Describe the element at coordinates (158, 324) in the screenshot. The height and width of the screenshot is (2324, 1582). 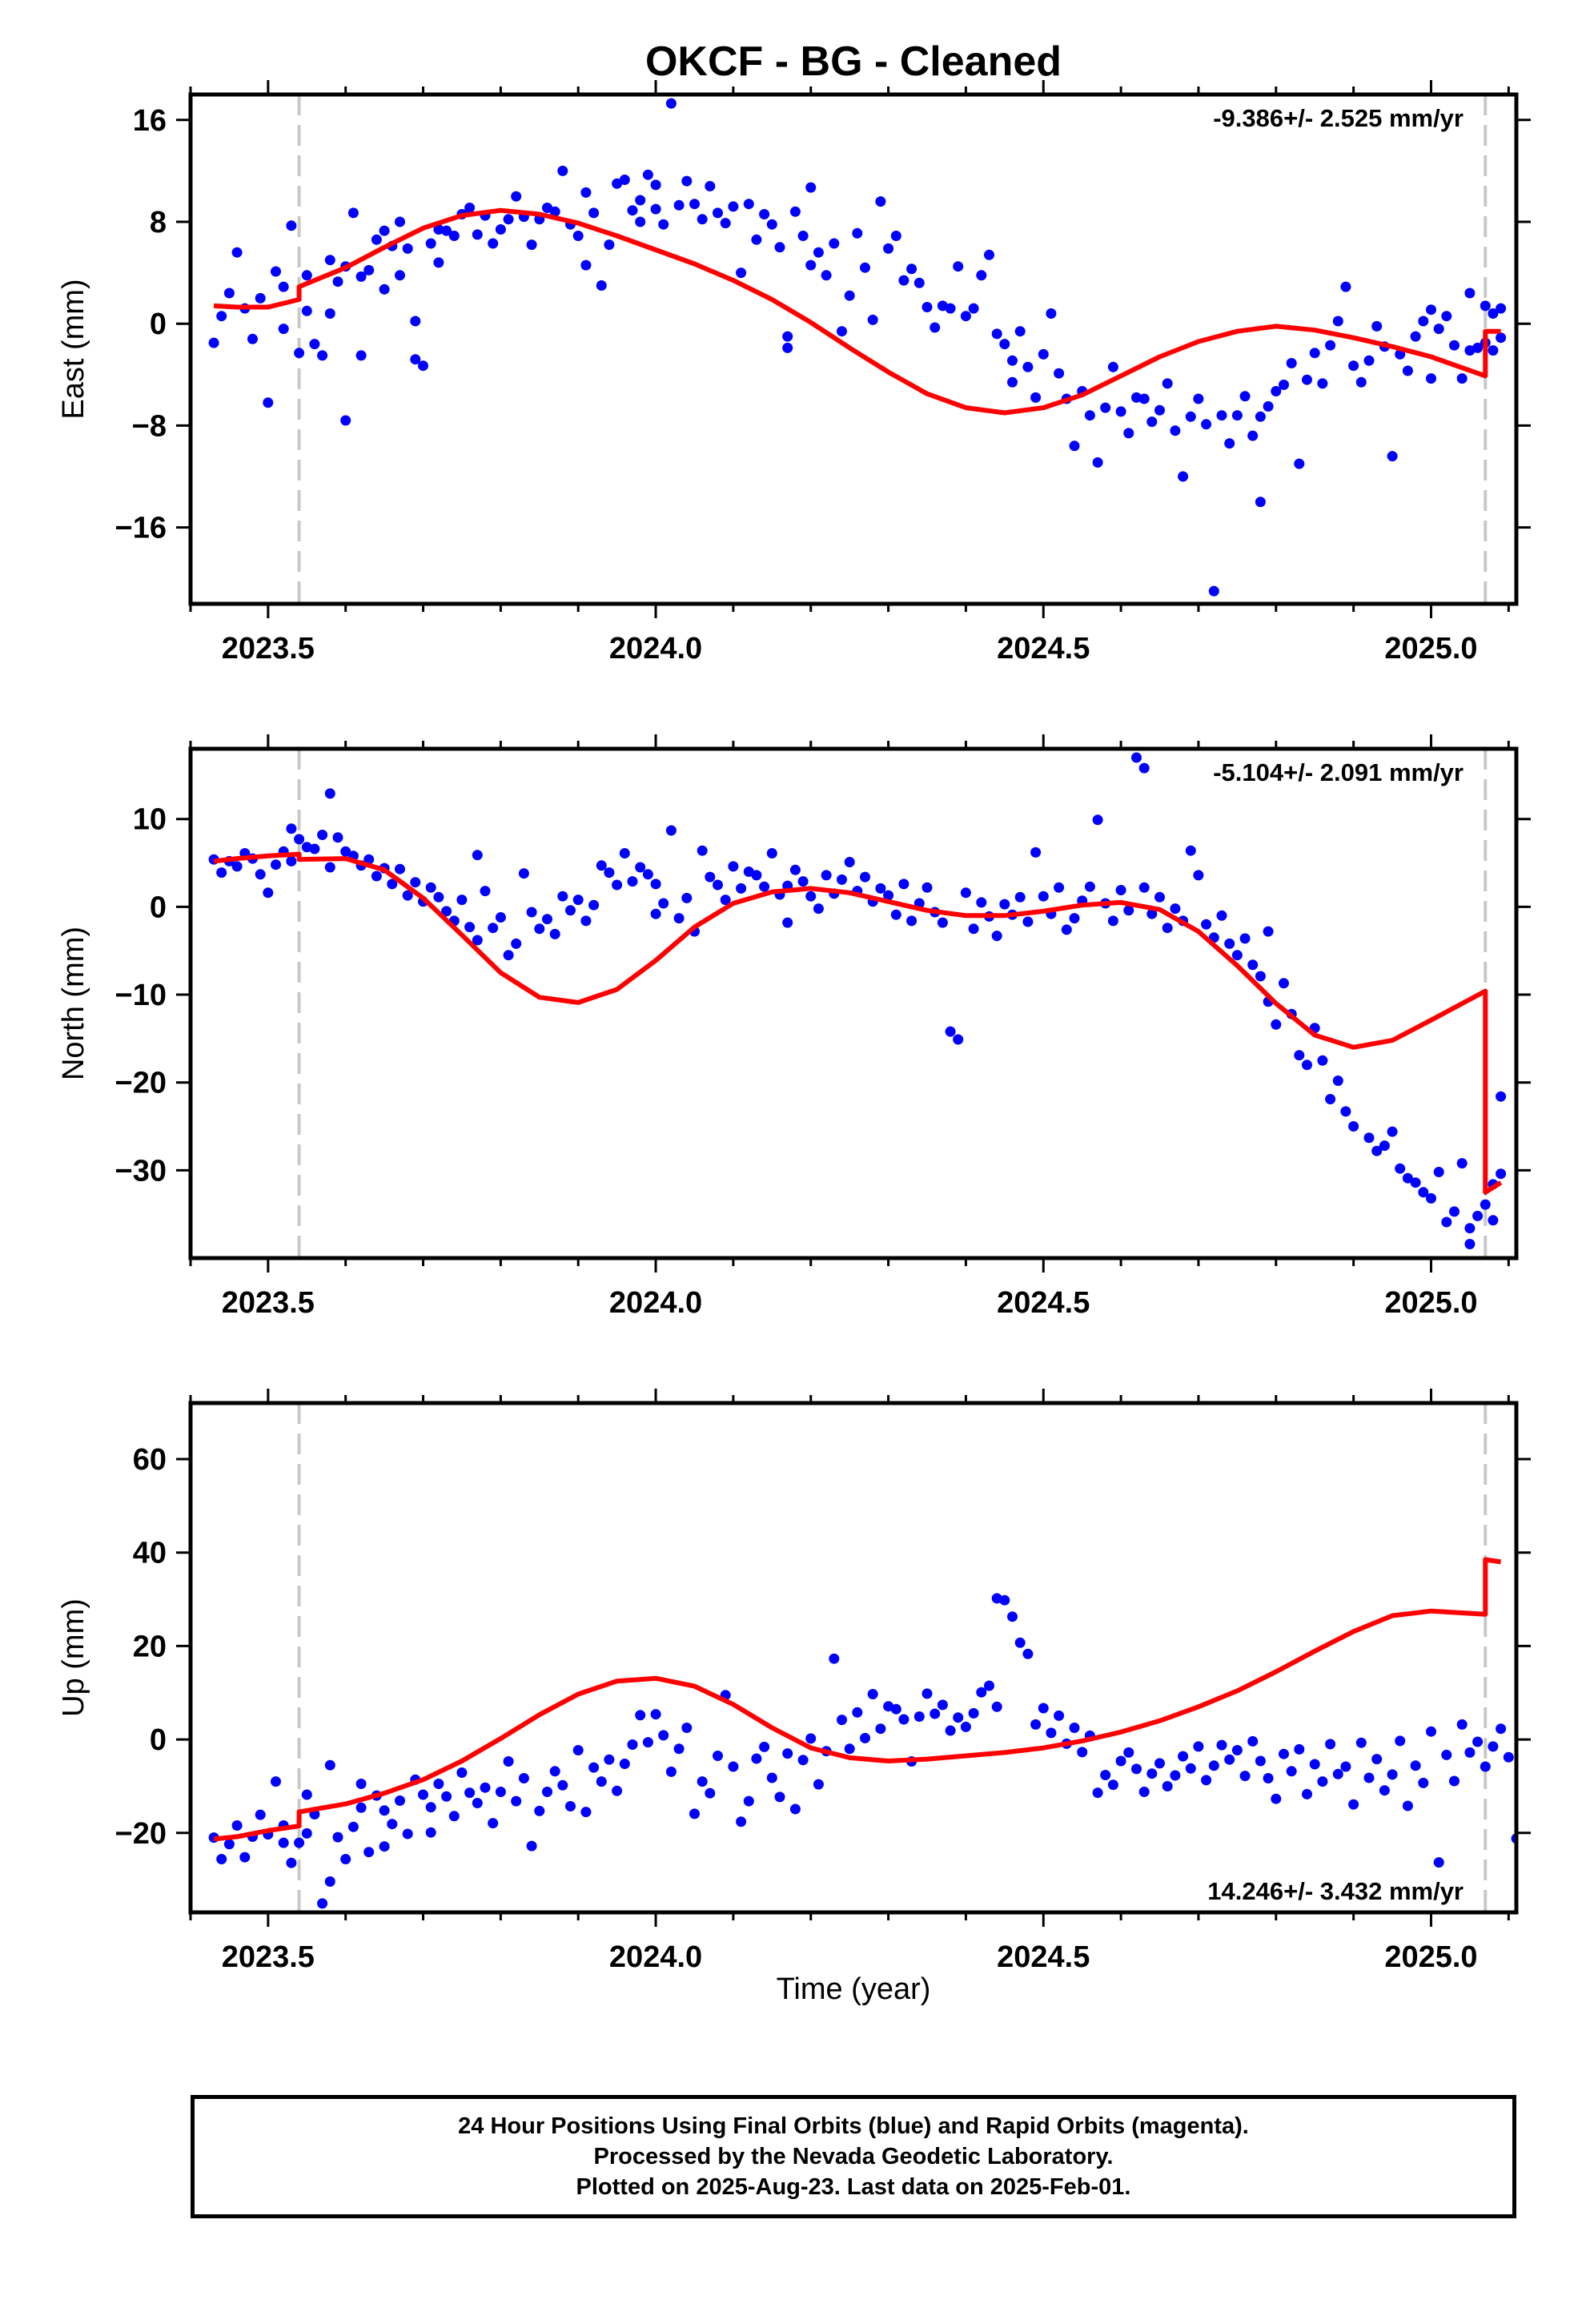
I see `east-y-tick-label: 0` at that location.